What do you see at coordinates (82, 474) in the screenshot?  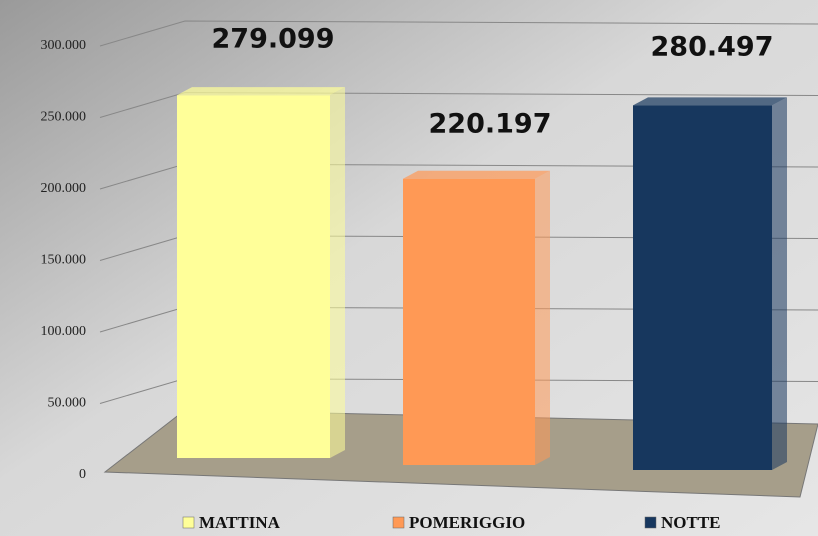 I see `y-tick-label: 0` at bounding box center [82, 474].